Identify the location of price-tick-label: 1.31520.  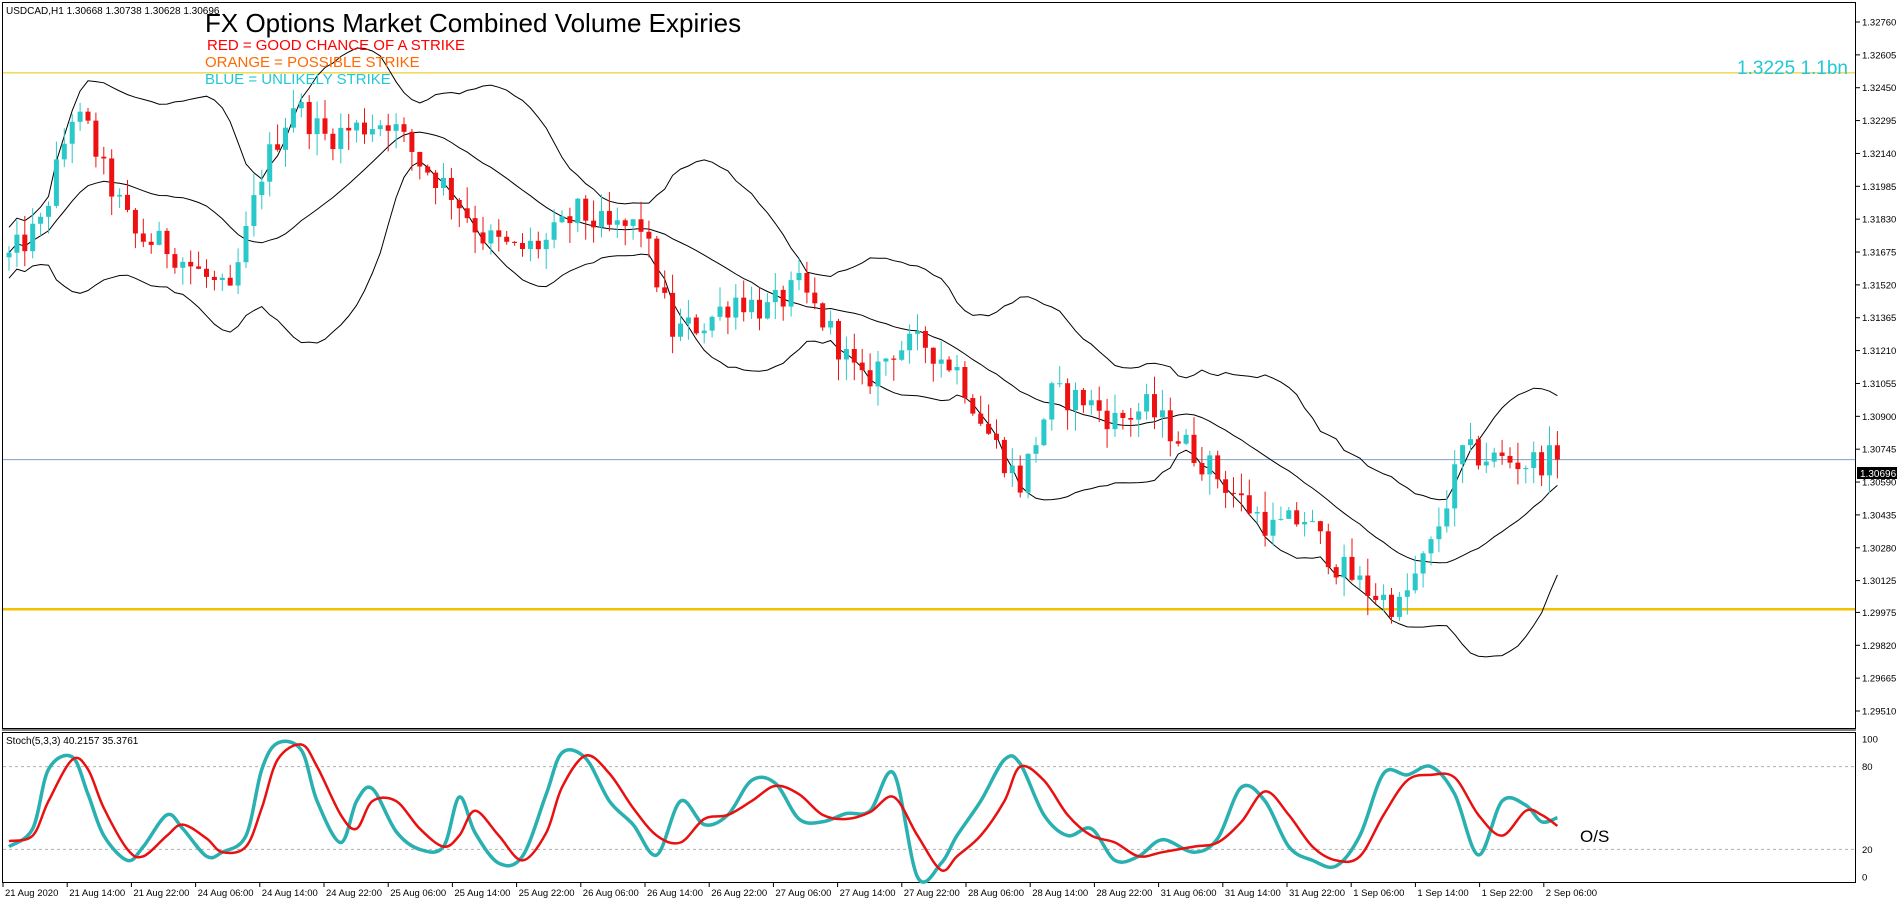
(1879, 285).